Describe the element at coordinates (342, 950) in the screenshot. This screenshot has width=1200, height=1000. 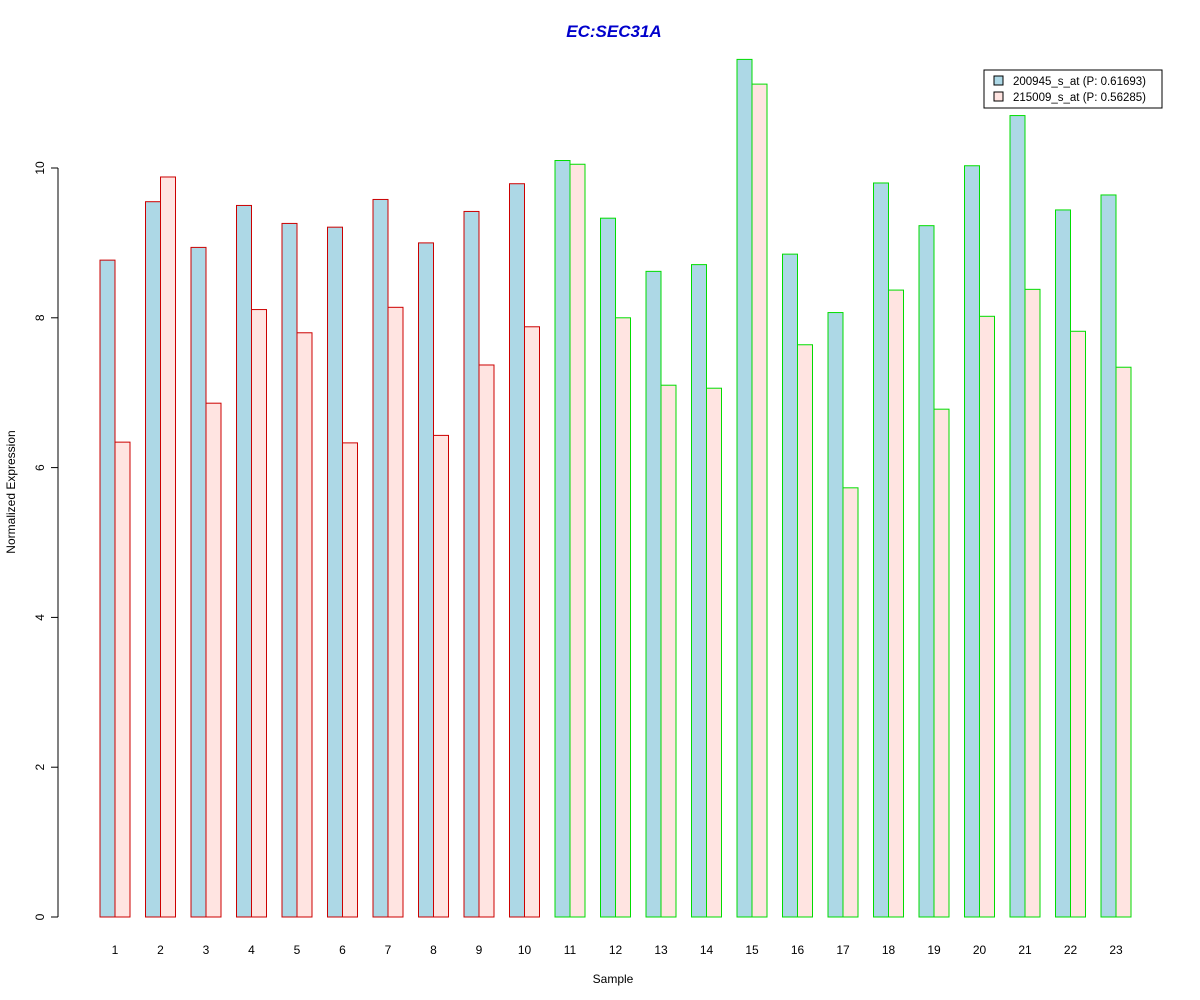
I see `x-tick-label: 6` at that location.